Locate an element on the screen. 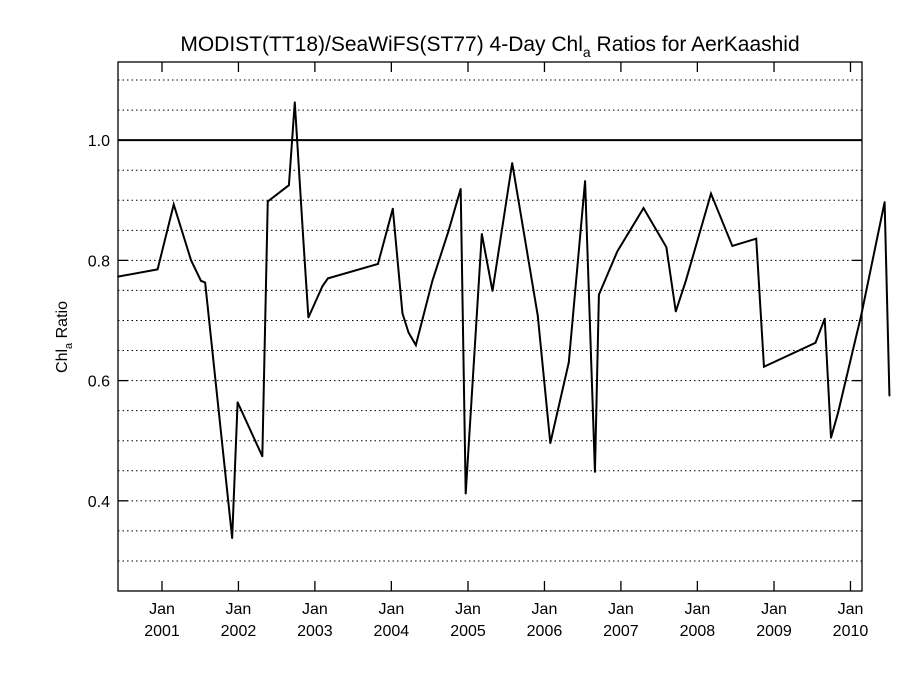 The image size is (900, 675). y-axis-label-subscript: a is located at coordinates (69, 345).